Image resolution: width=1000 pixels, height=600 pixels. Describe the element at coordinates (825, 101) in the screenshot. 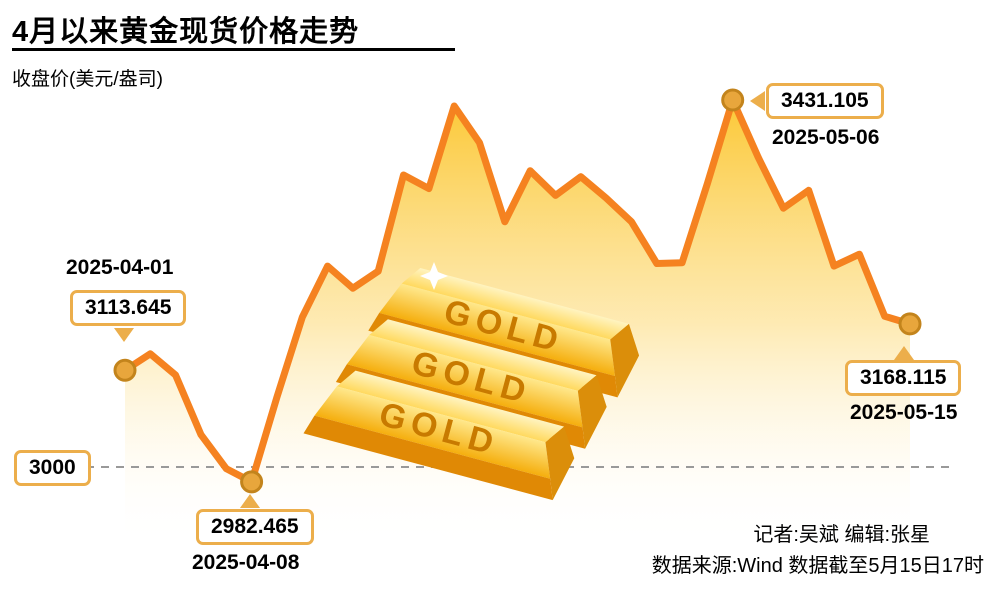

I see `annotation-value-2025-05-06: 3431.105` at that location.